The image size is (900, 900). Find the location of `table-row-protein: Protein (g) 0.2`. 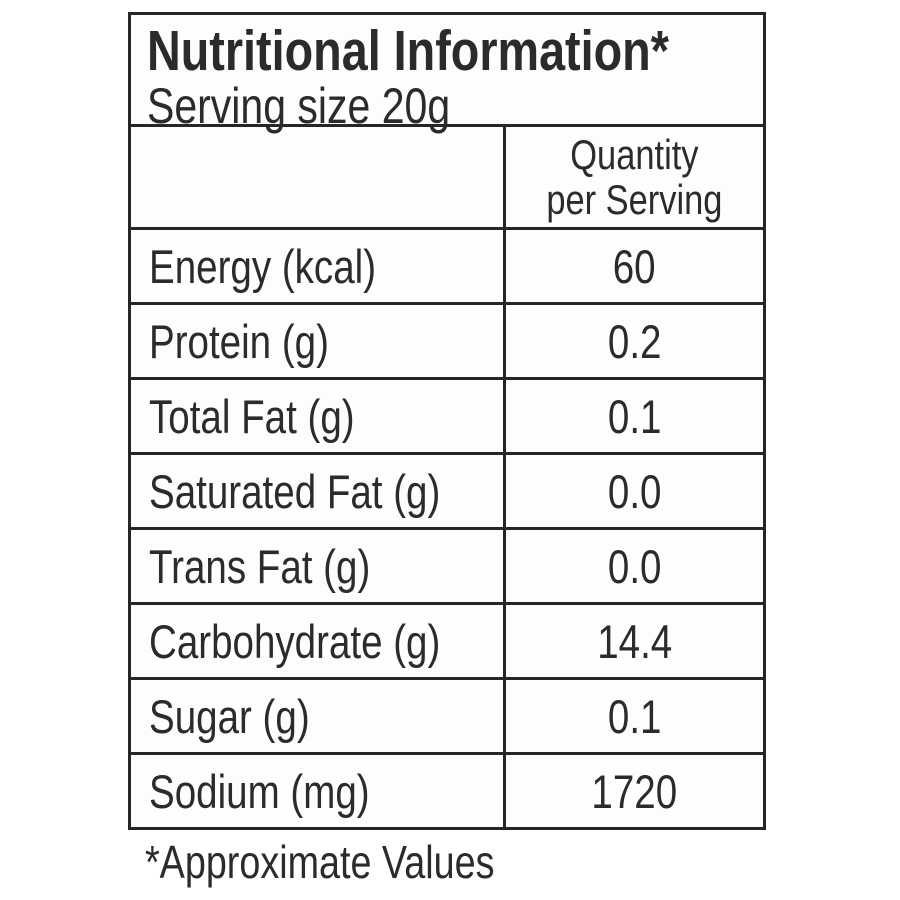

table-row-protein: Protein (g) 0.2 is located at coordinates (447, 339).